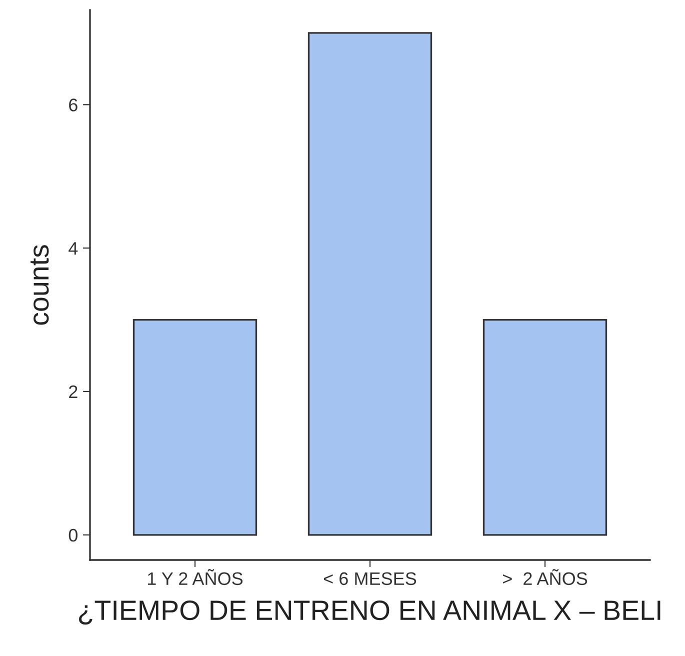  I want to click on y-tick-label: 2, so click(73, 391).